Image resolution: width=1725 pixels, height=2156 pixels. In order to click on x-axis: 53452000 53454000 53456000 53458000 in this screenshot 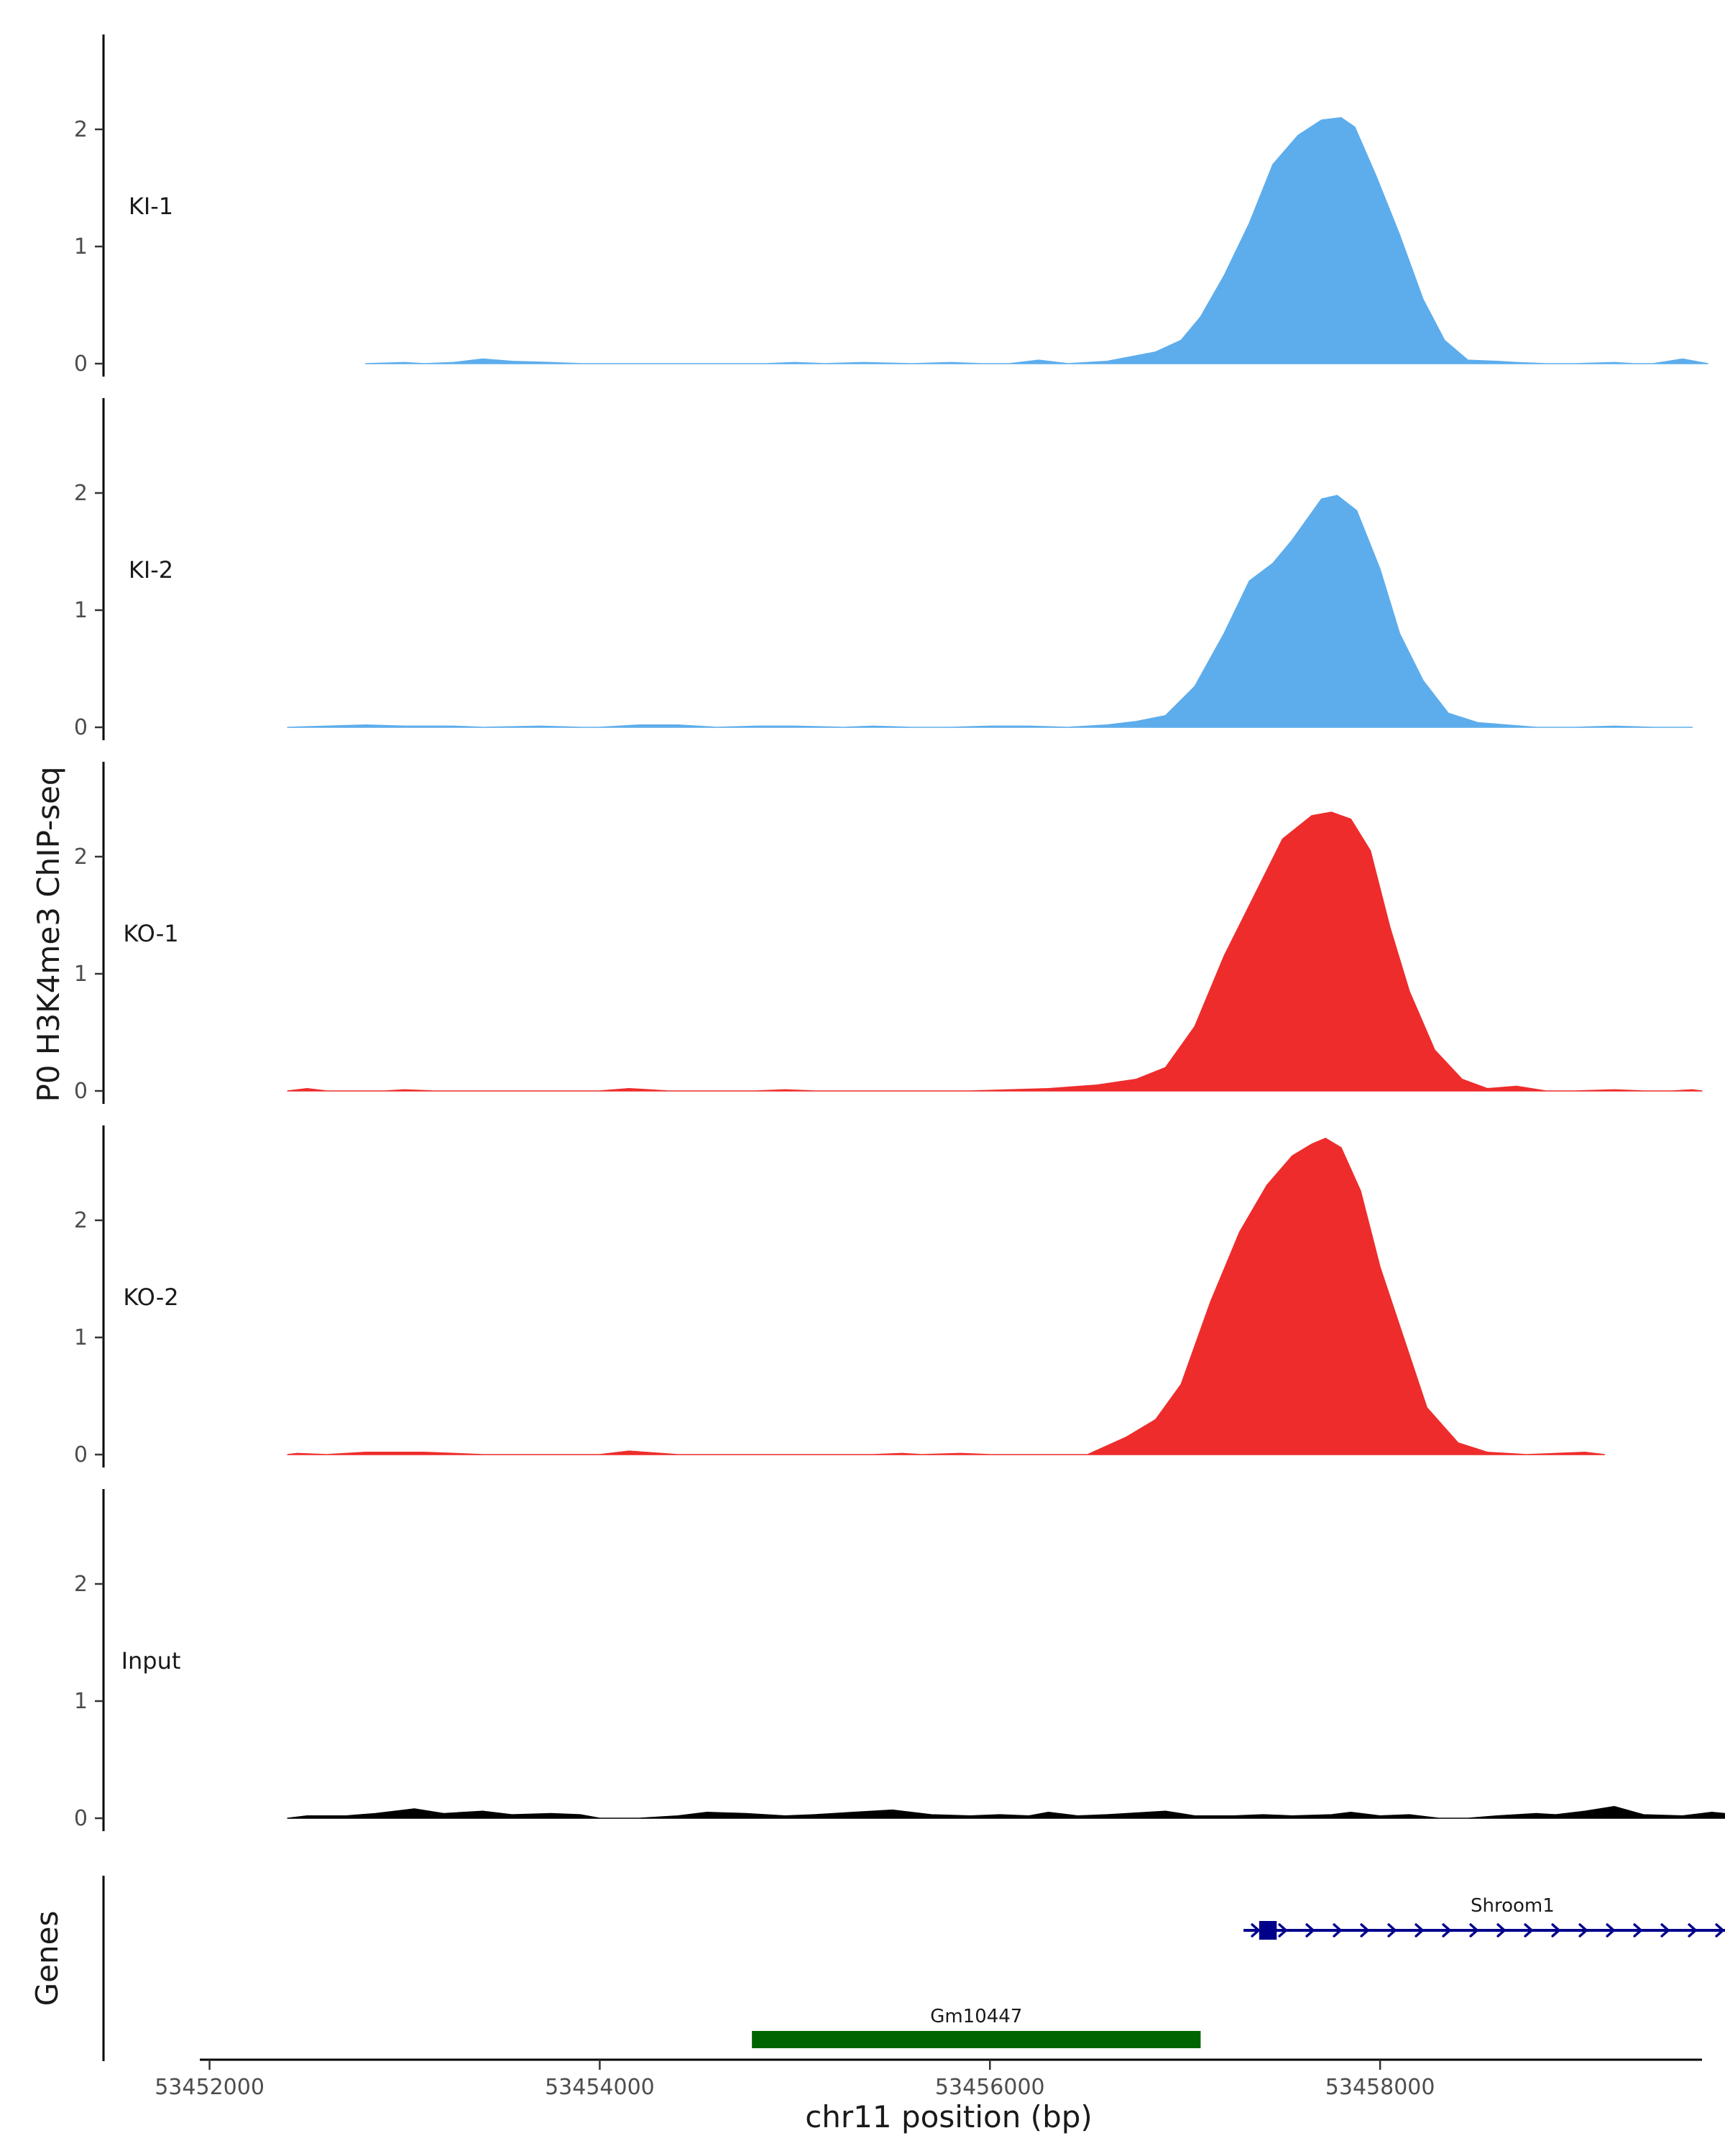, I will do `click(928, 2079)`.